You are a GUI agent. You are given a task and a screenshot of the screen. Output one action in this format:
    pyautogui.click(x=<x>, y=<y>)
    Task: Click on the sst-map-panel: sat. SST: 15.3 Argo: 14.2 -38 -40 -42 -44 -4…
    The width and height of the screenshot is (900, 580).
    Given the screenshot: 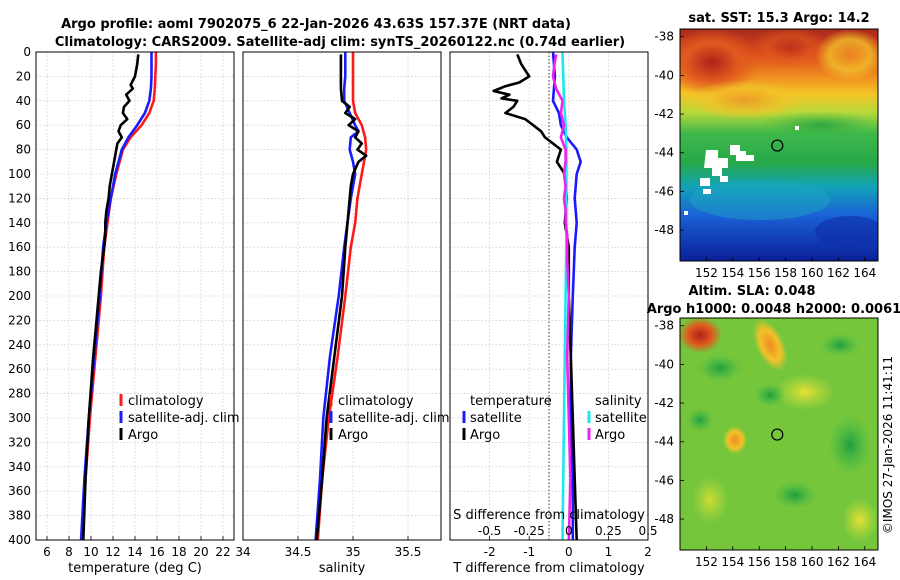 What is the action you would take?
    pyautogui.click(x=766, y=145)
    